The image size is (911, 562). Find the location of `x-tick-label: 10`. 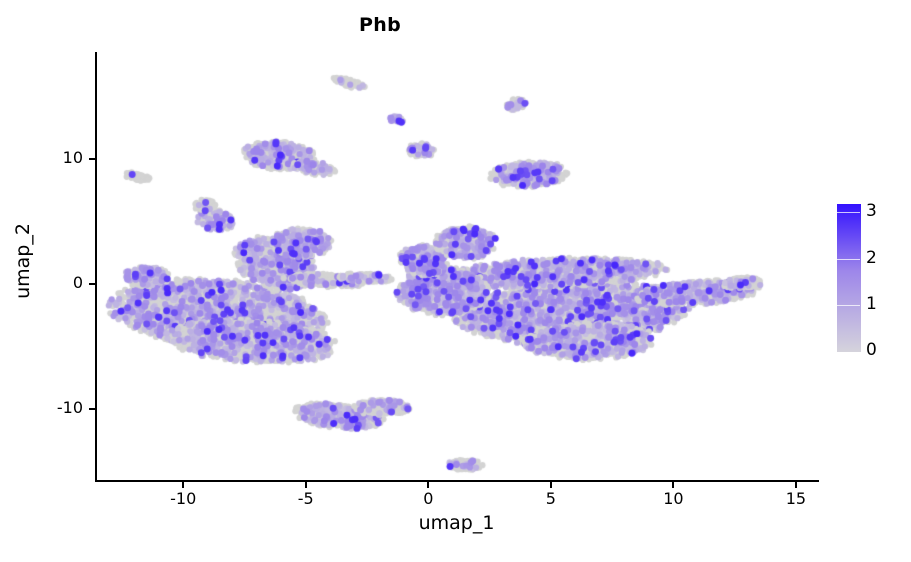

x-tick-label: 10 is located at coordinates (673, 498).